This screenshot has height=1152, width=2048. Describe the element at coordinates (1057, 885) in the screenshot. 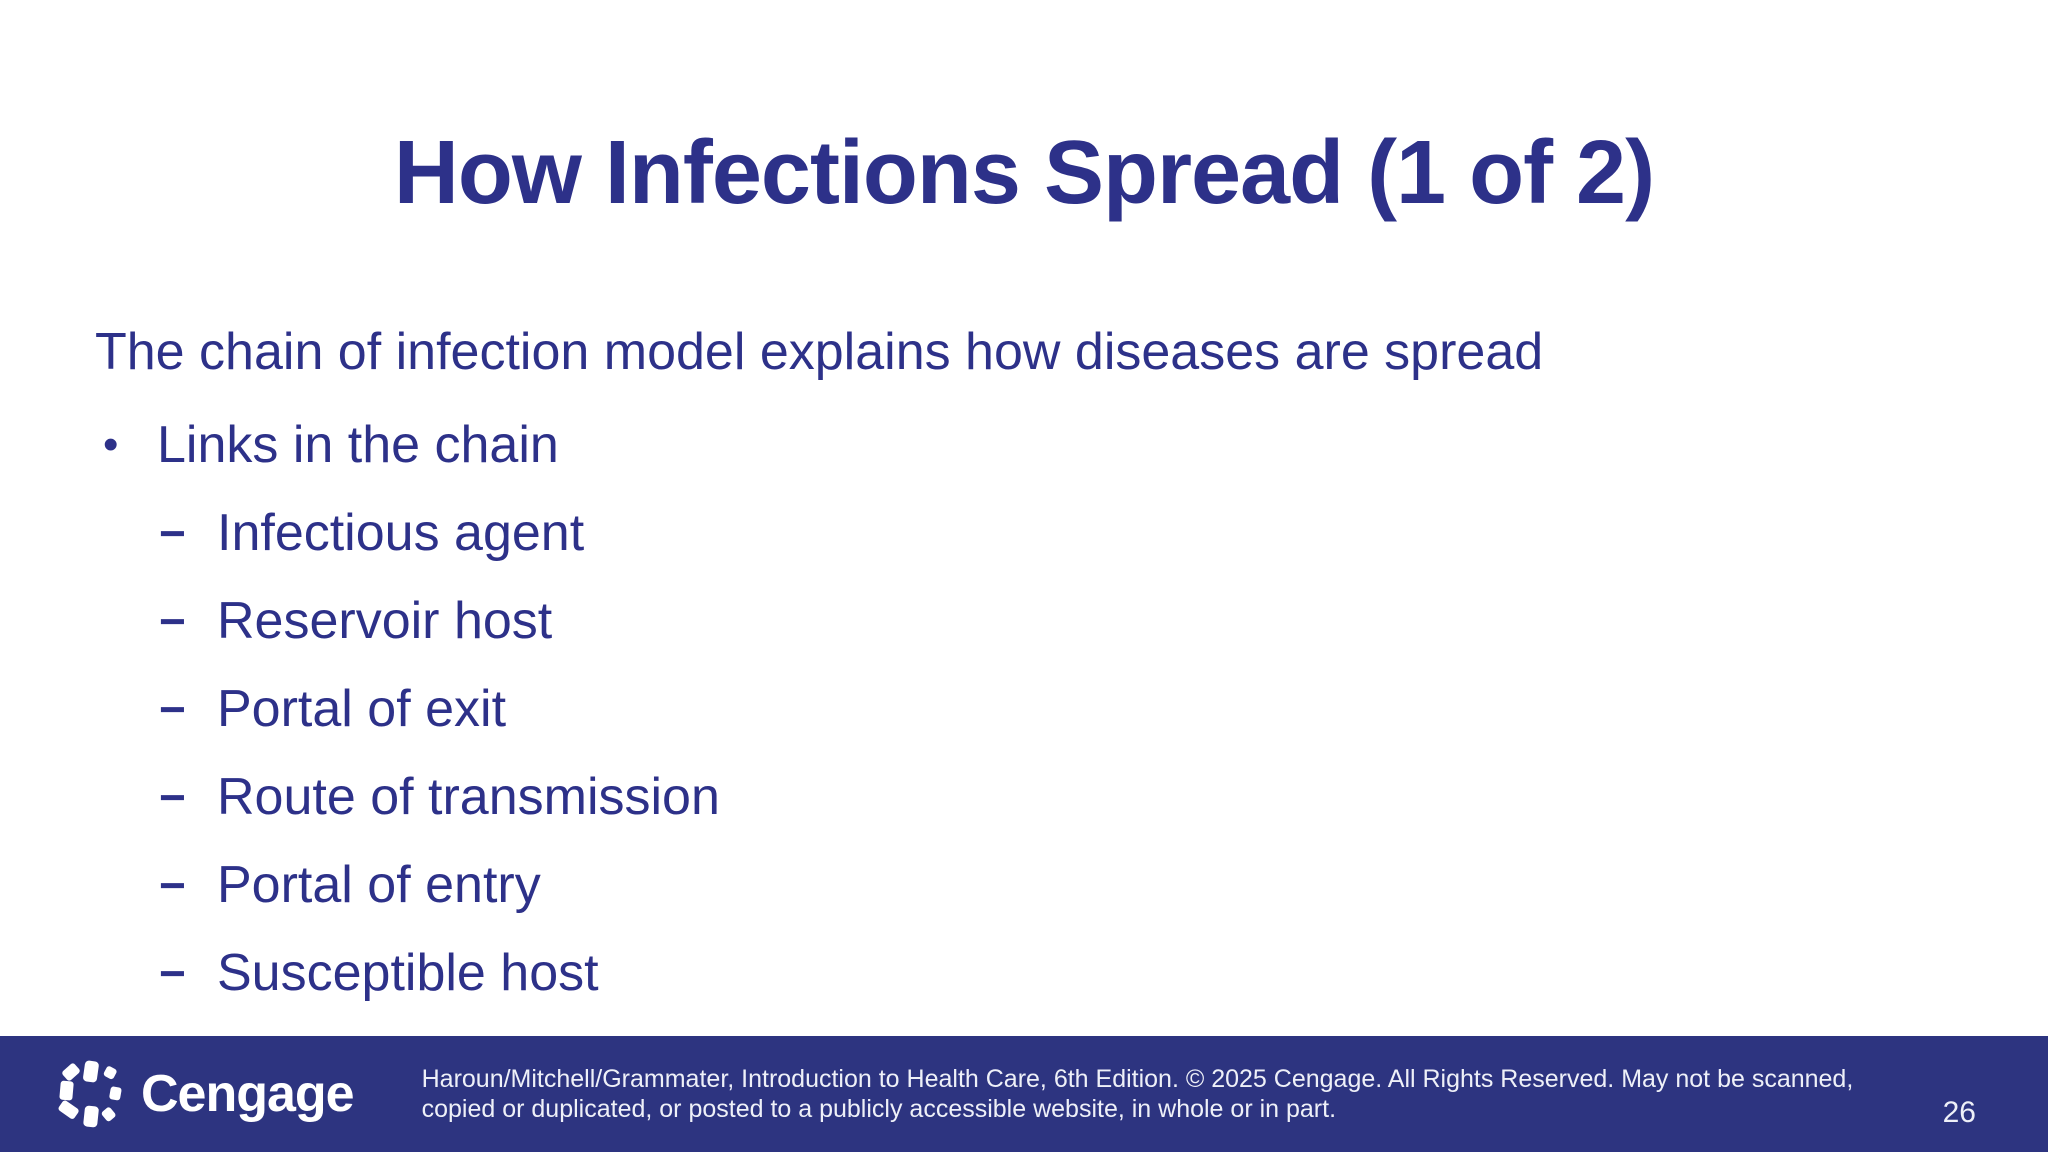

I see `list-item: − Portal of entry` at that location.